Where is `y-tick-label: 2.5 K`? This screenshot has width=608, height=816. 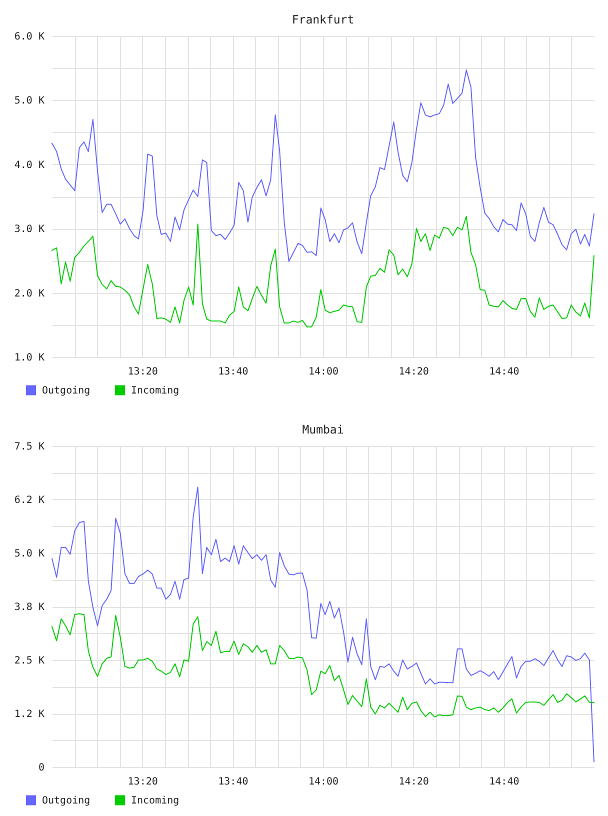
y-tick-label: 2.5 K is located at coordinates (29, 661).